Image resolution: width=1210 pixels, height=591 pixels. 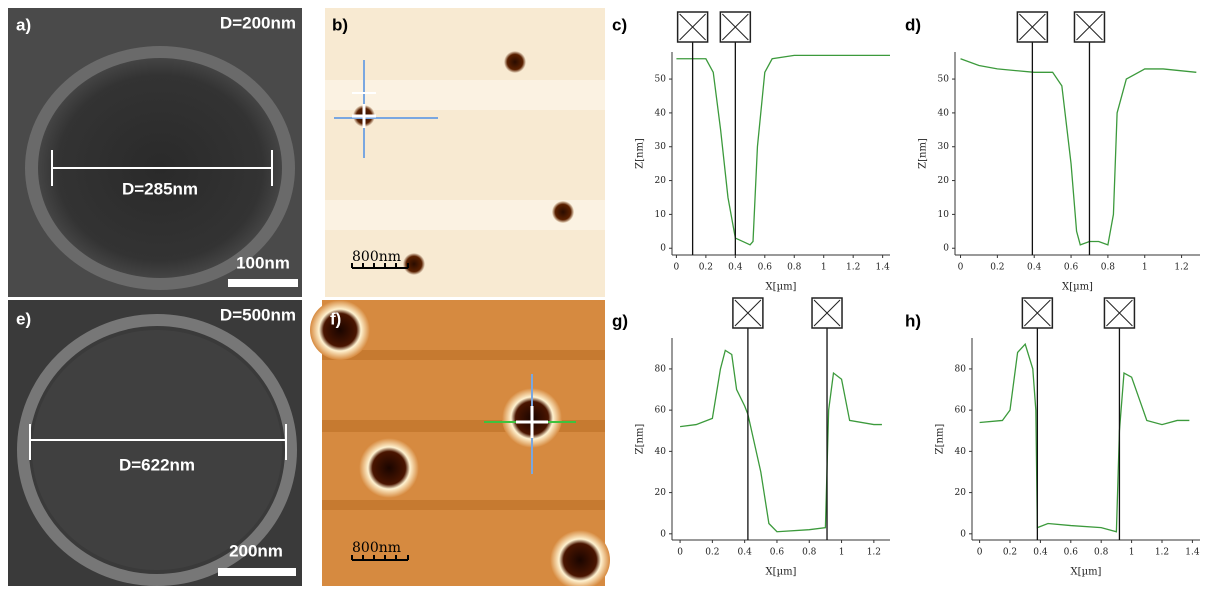 What do you see at coordinates (258, 314) in the screenshot?
I see `diameter-label: D=500nm` at bounding box center [258, 314].